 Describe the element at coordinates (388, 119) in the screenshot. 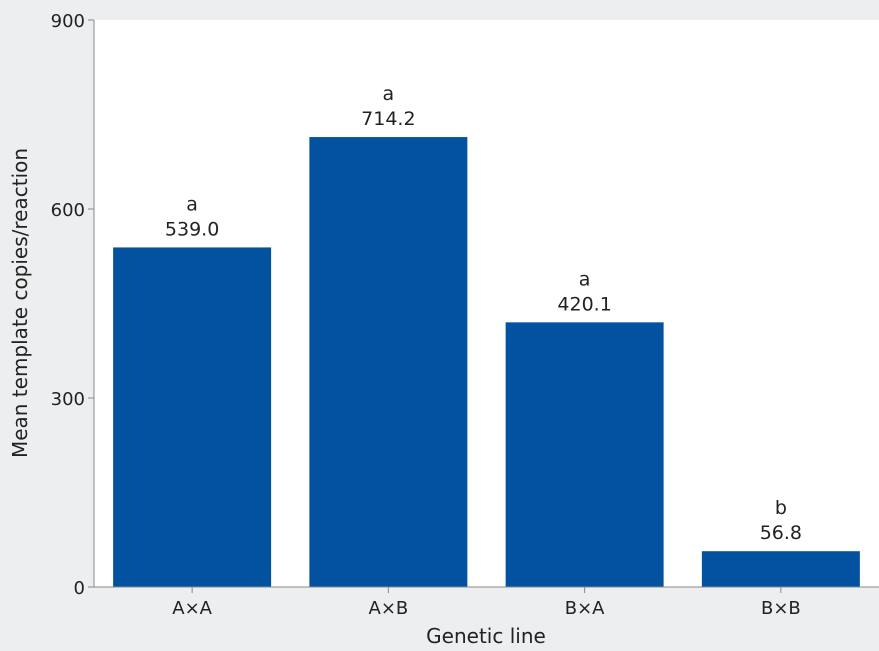

I see `bar-value-label: 714.2` at that location.